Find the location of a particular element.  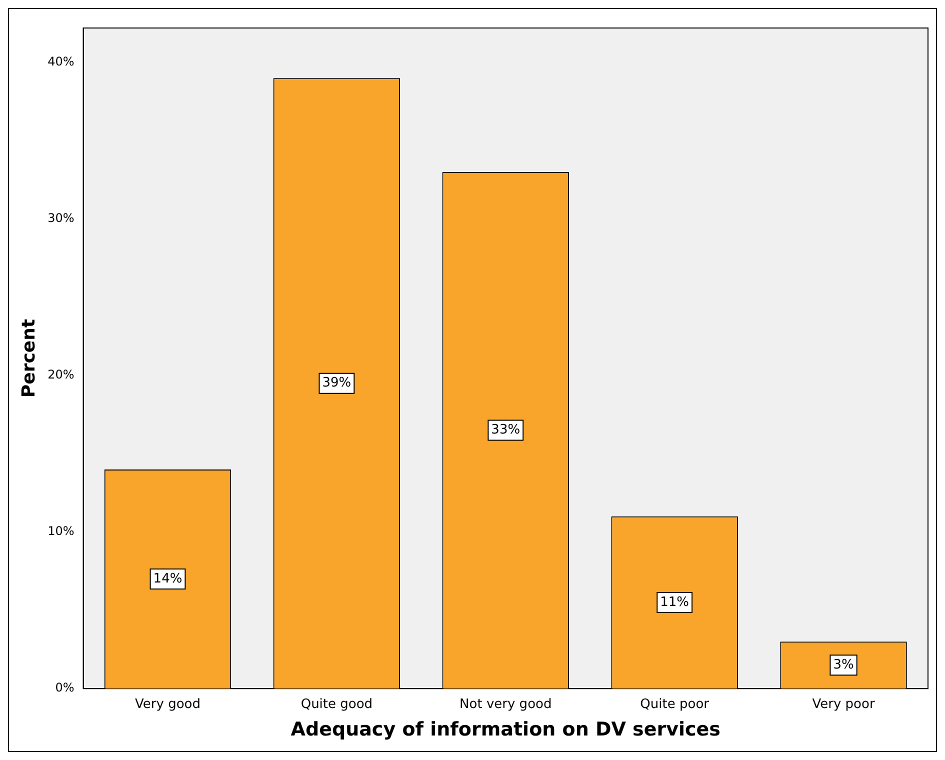

y-tick-label: 10% is located at coordinates (61, 531).